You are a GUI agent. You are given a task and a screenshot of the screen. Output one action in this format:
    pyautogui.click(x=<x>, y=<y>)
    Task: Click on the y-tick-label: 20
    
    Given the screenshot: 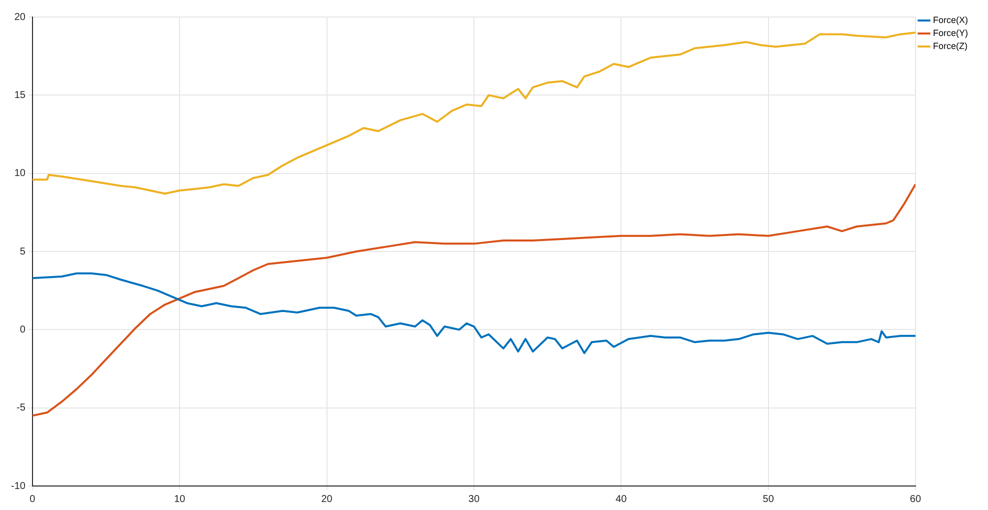 What is the action you would take?
    pyautogui.click(x=20, y=17)
    